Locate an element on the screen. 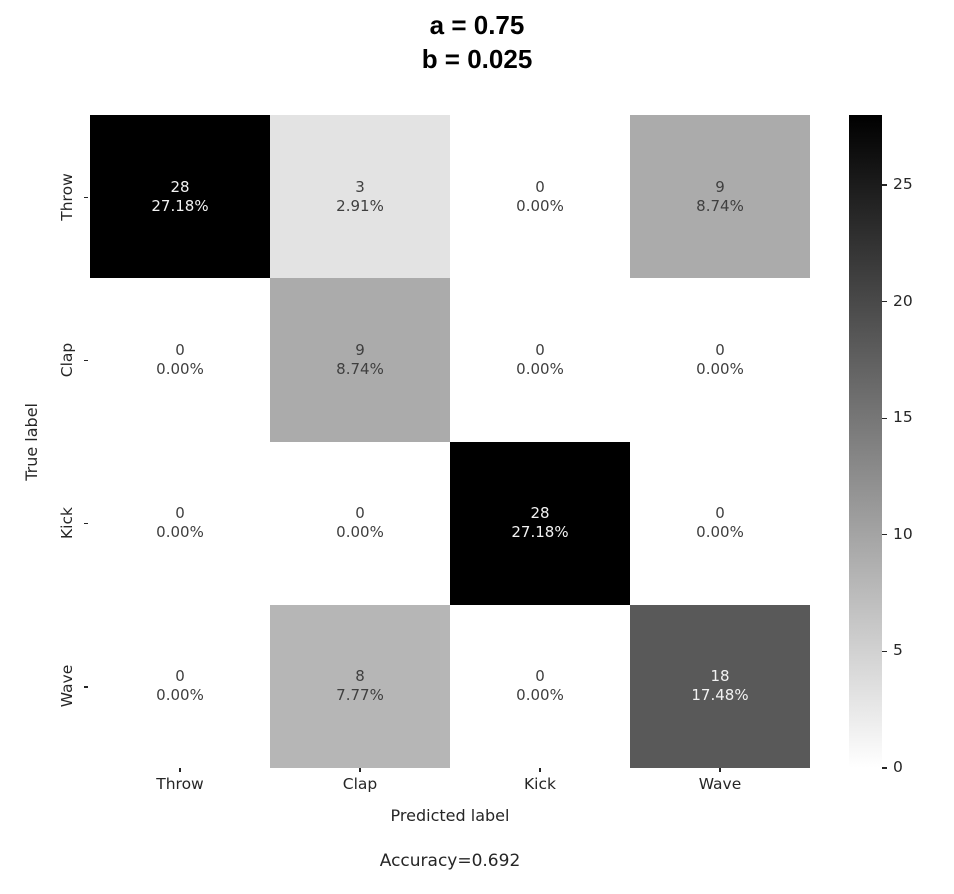 The width and height of the screenshot is (954, 894). y-tick: Throw is located at coordinates (64, 196).